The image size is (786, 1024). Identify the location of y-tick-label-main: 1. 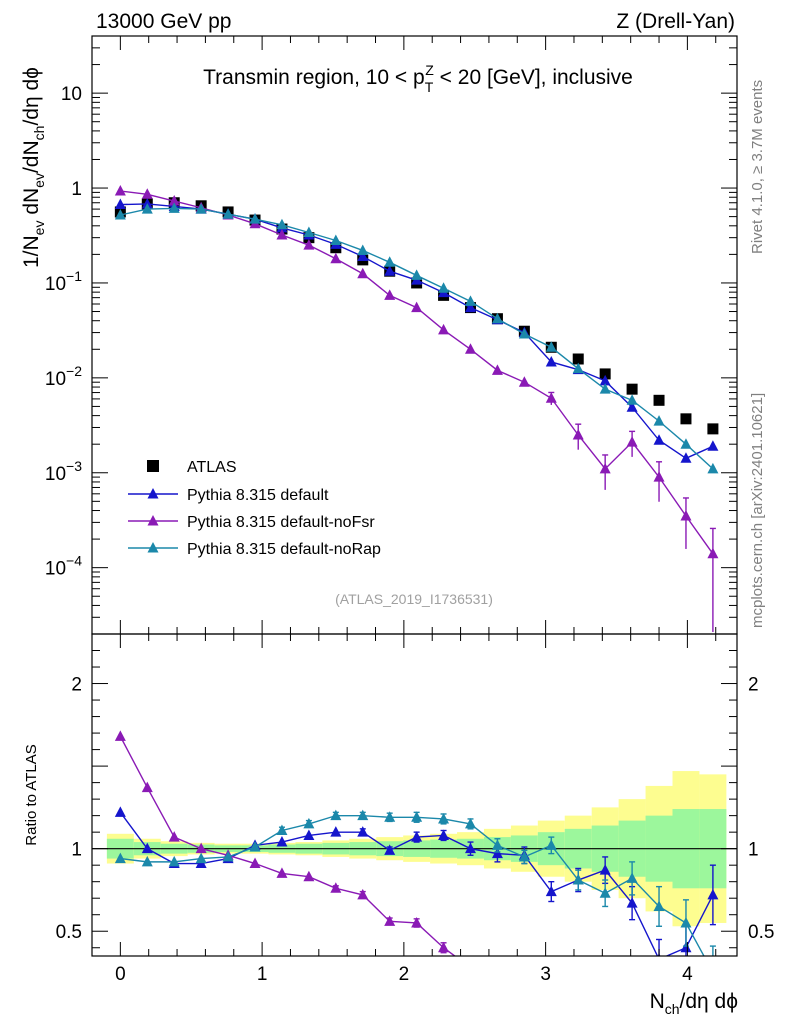
(76, 189).